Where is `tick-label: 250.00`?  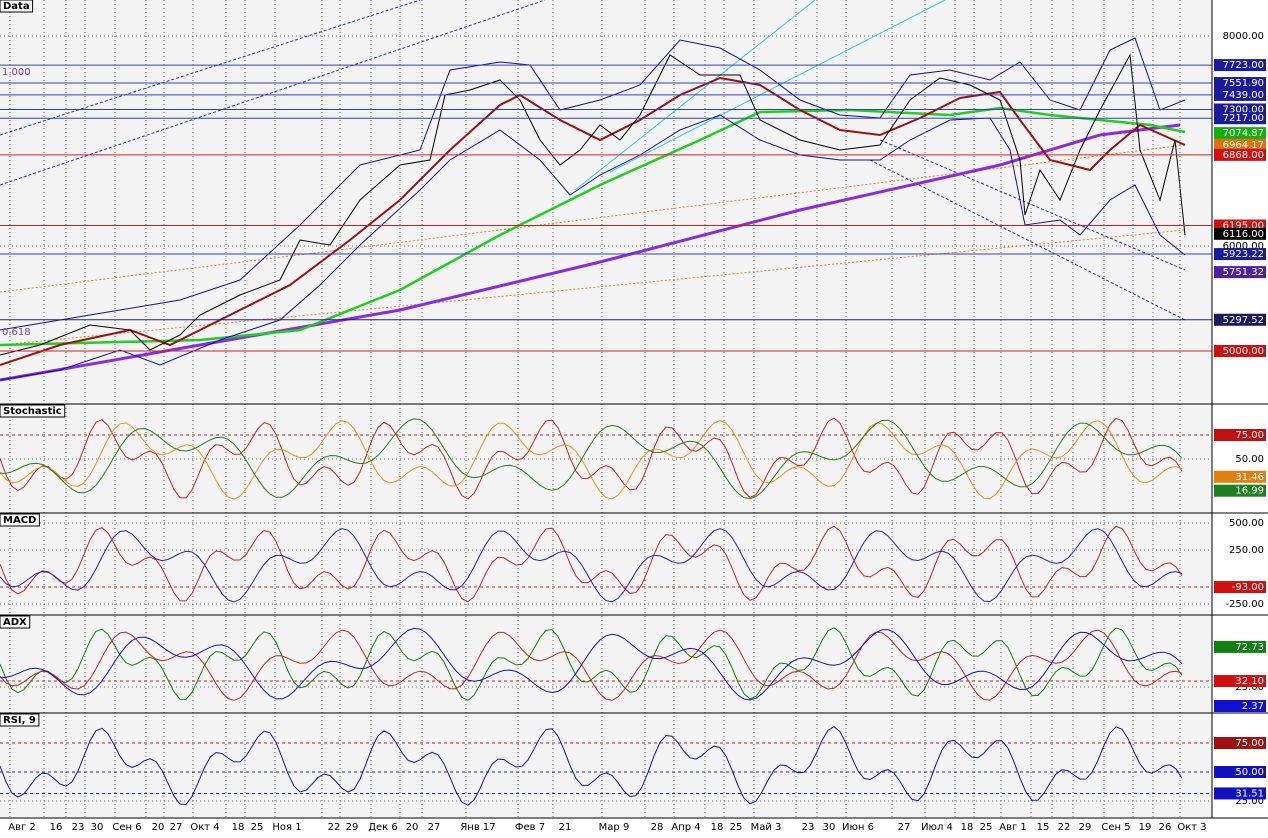
tick-label: 250.00 is located at coordinates (1246, 550).